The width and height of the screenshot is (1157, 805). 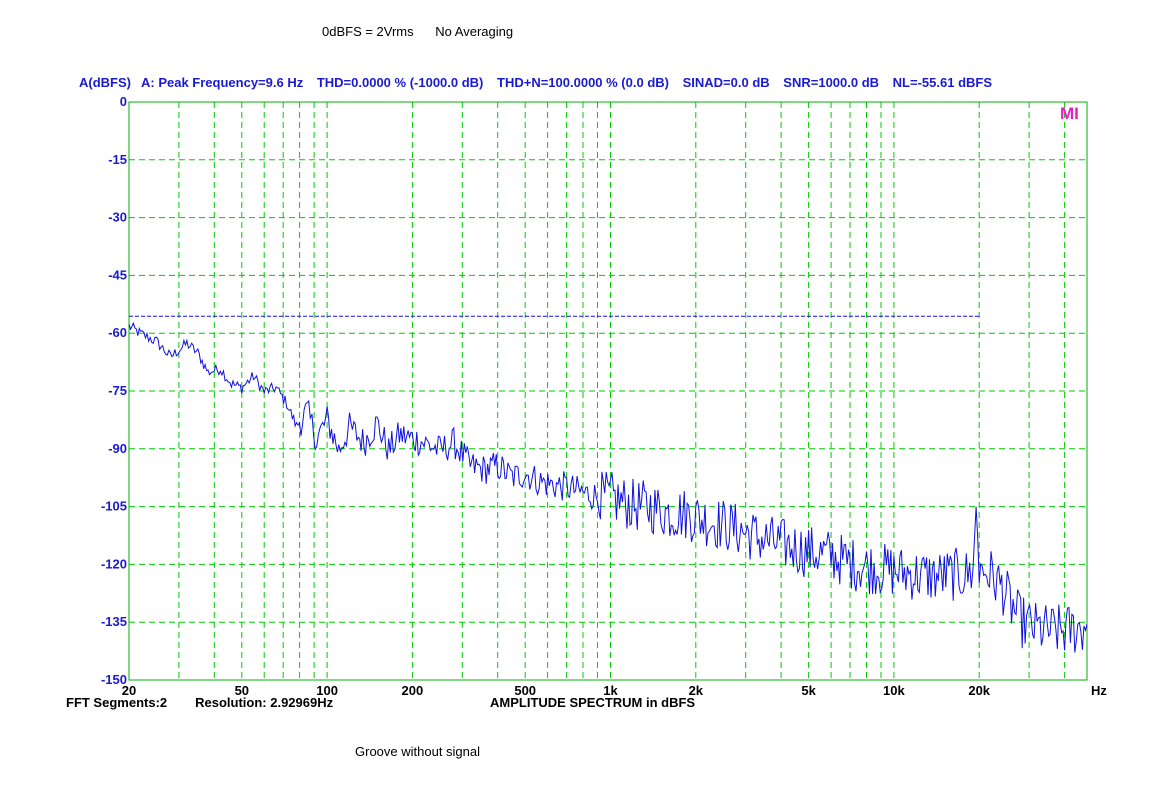 I want to click on y-tick-label: -75, so click(x=117, y=390).